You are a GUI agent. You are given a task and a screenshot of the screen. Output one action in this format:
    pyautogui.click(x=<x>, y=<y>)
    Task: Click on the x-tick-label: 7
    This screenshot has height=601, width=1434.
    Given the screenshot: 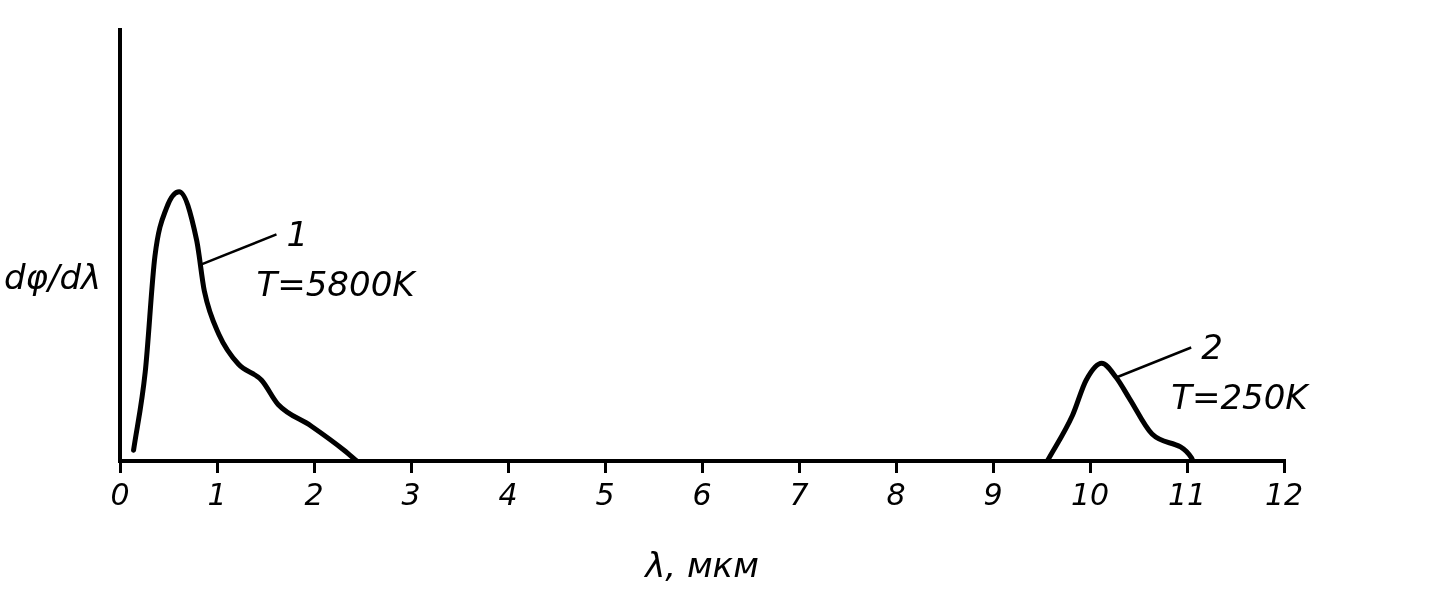 What is the action you would take?
    pyautogui.click(x=799, y=494)
    